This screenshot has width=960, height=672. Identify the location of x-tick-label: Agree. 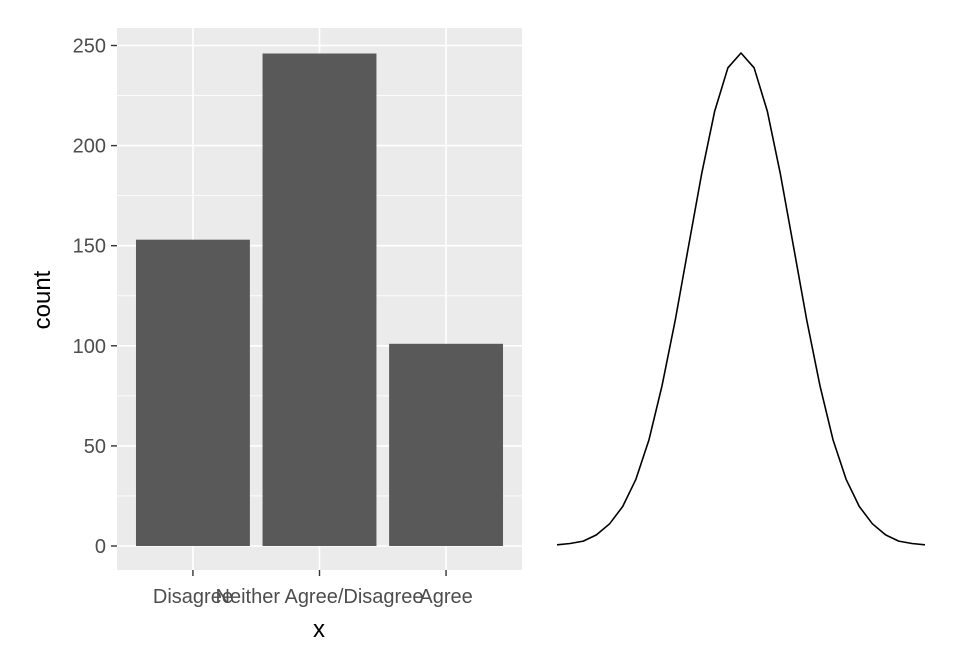
(445, 597).